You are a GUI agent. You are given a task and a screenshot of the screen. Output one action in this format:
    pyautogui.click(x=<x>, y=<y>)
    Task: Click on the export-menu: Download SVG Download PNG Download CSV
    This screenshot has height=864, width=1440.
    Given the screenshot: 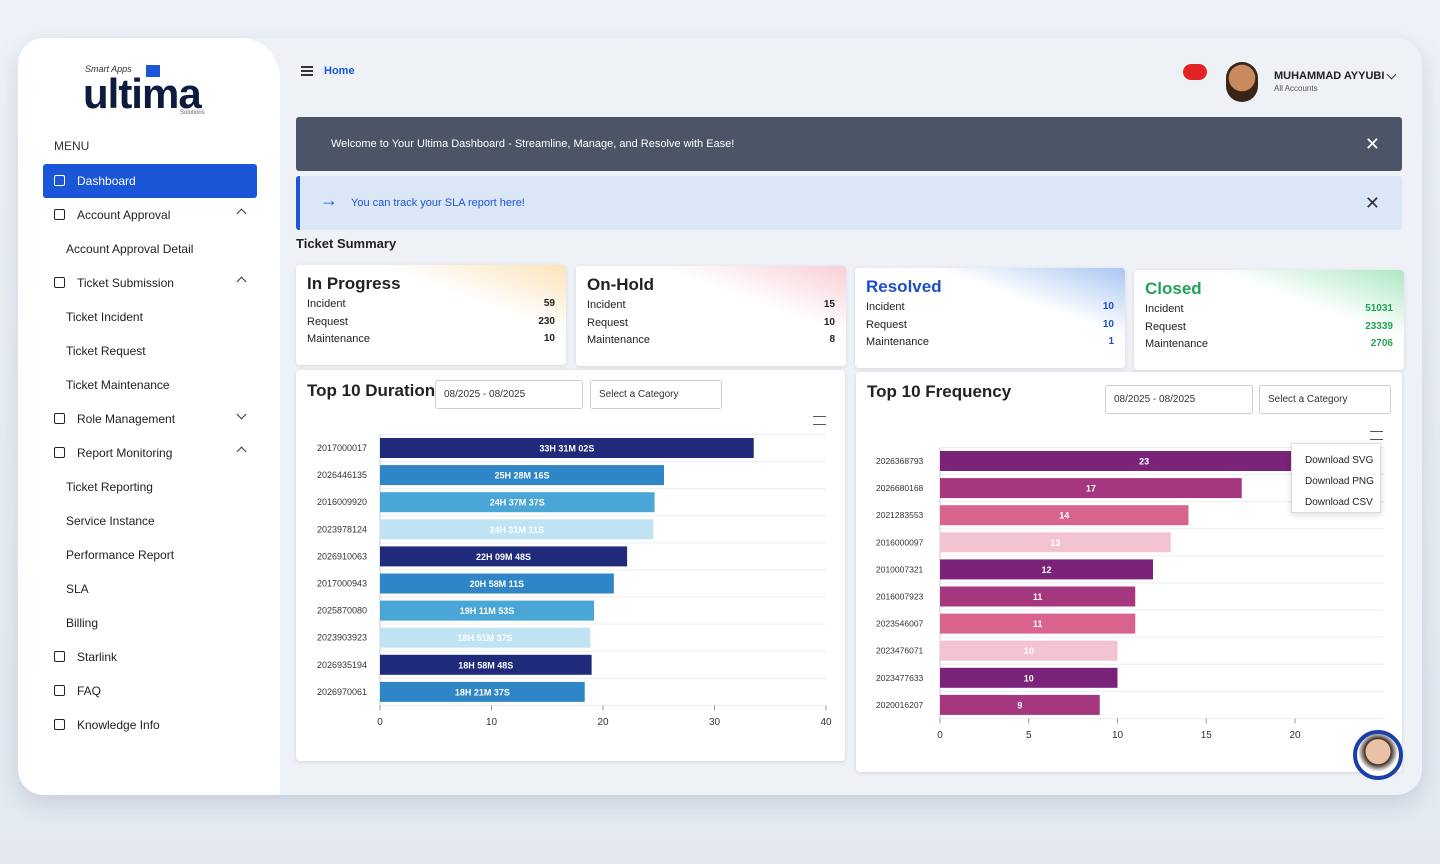 What is the action you would take?
    pyautogui.click(x=1336, y=478)
    